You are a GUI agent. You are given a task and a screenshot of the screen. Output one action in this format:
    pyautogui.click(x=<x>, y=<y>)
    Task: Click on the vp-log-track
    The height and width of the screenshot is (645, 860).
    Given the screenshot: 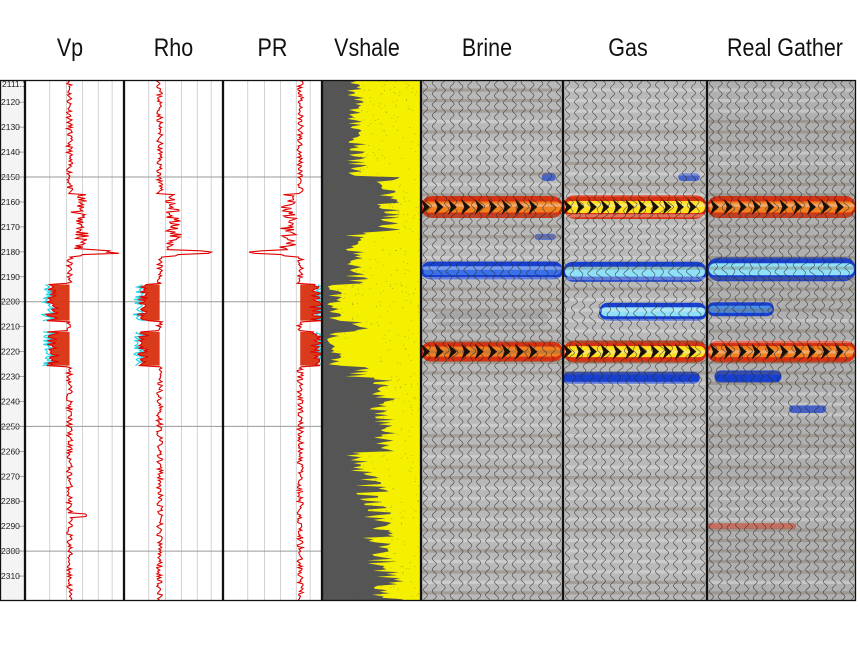 What is the action you would take?
    pyautogui.click(x=79, y=340)
    